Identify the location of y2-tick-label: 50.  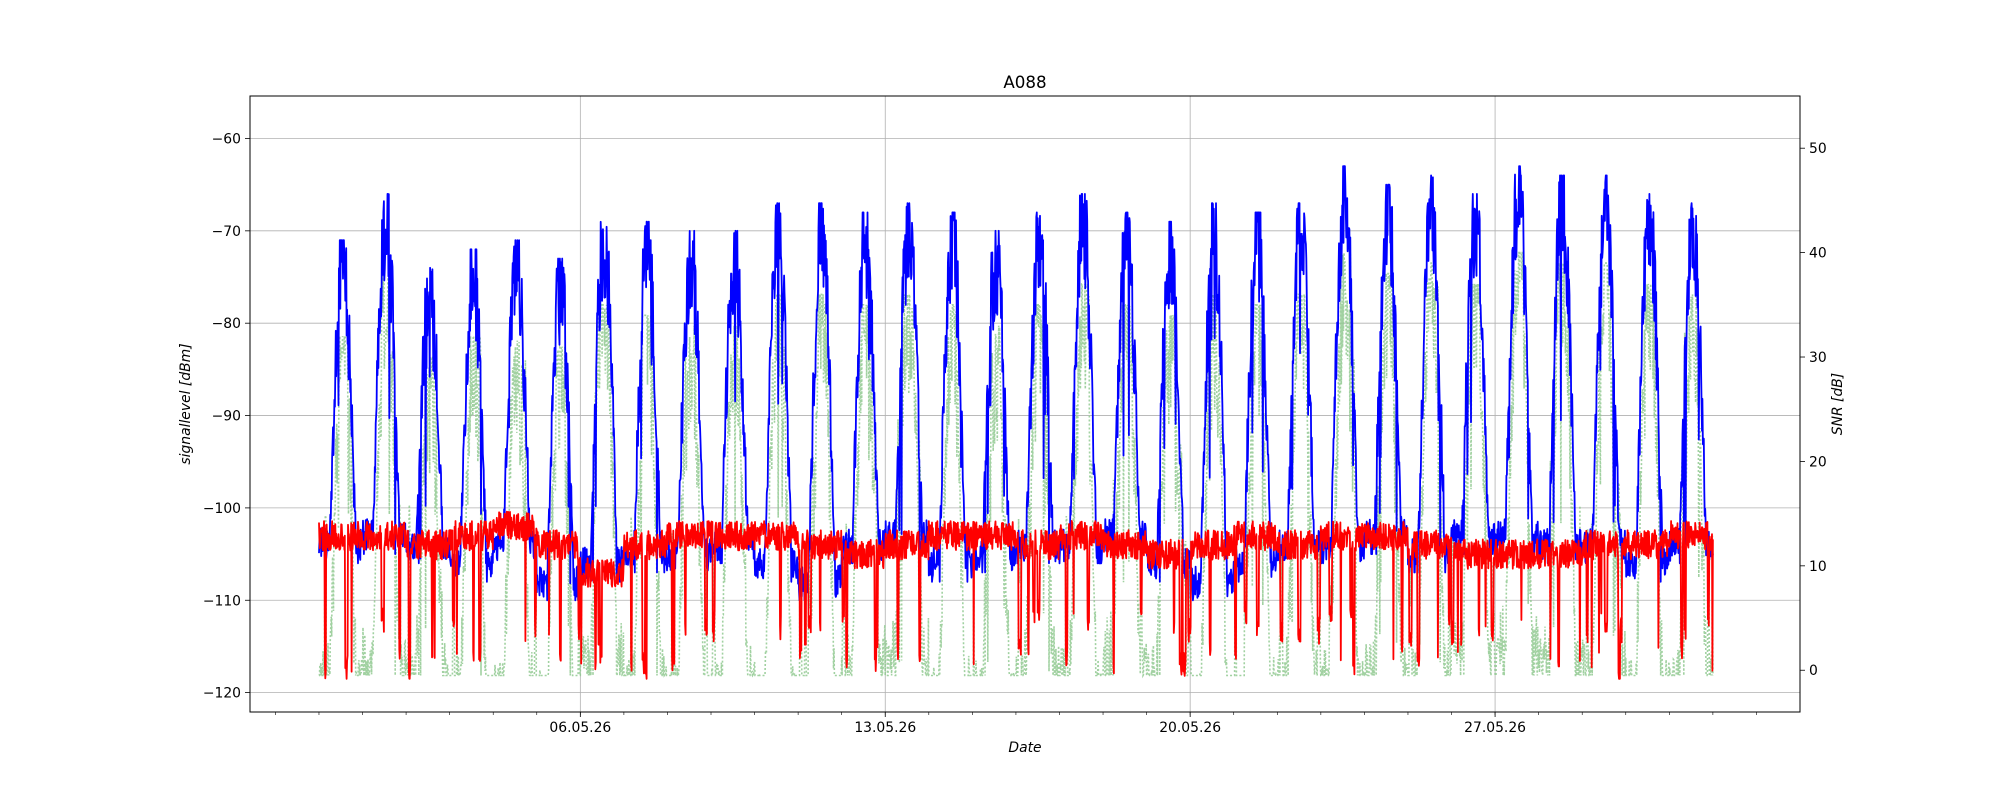
(1818, 149).